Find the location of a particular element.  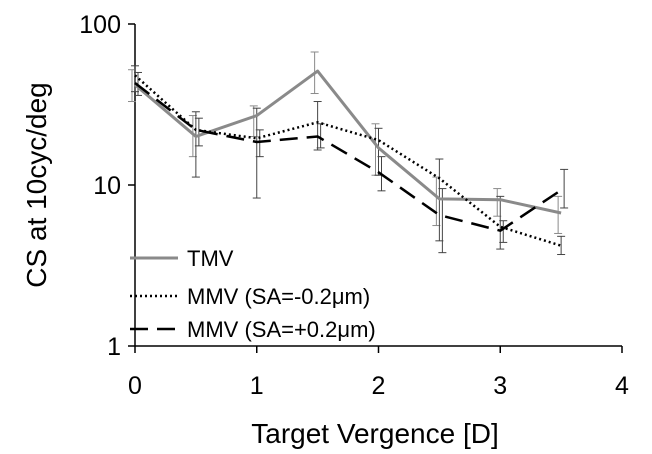

x-axis-title: Target Vergence [D] is located at coordinates (374, 433).